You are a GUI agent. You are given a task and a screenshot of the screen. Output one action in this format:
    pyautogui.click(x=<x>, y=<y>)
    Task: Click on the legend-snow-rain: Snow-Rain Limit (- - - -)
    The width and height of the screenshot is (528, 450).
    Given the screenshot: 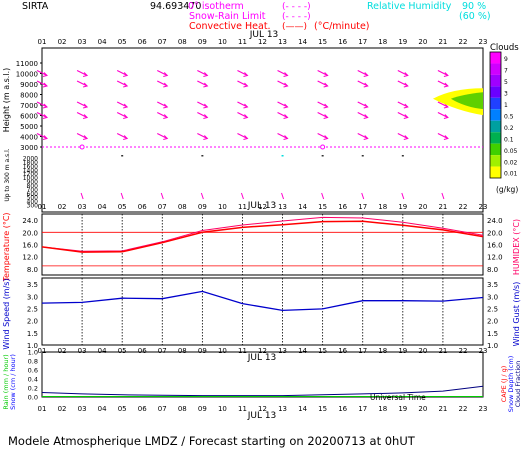 What is the action you would take?
    pyautogui.click(x=250, y=16)
    